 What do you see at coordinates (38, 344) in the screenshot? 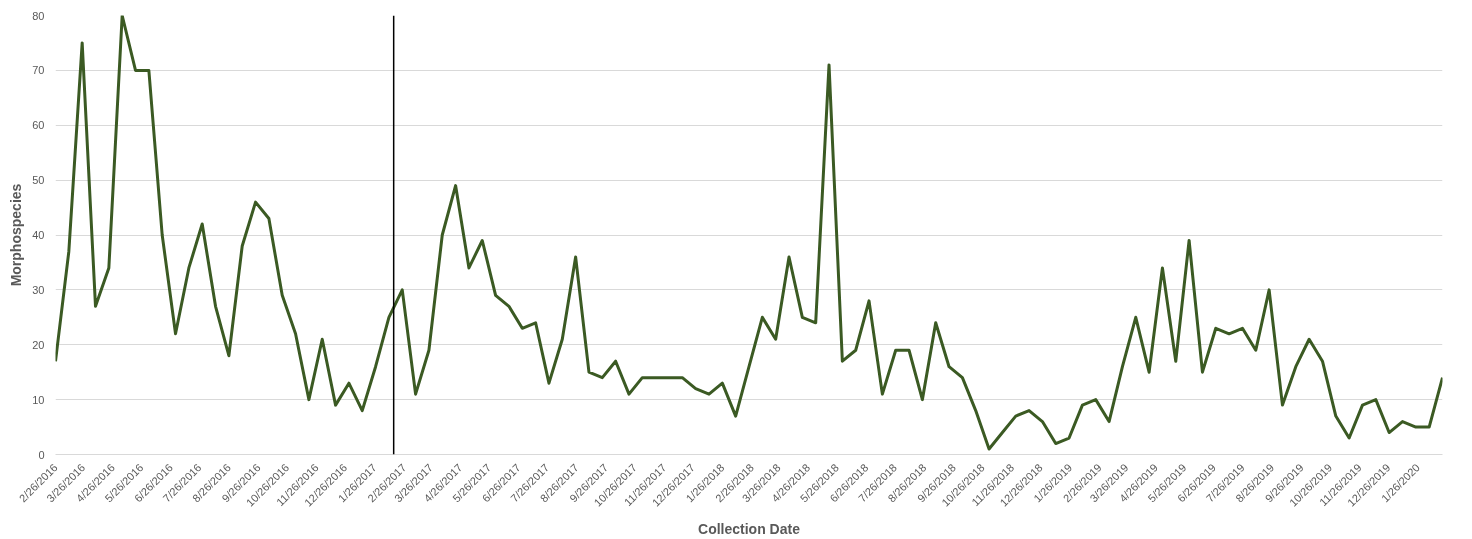
I see `y-tick-label: 20` at bounding box center [38, 344].